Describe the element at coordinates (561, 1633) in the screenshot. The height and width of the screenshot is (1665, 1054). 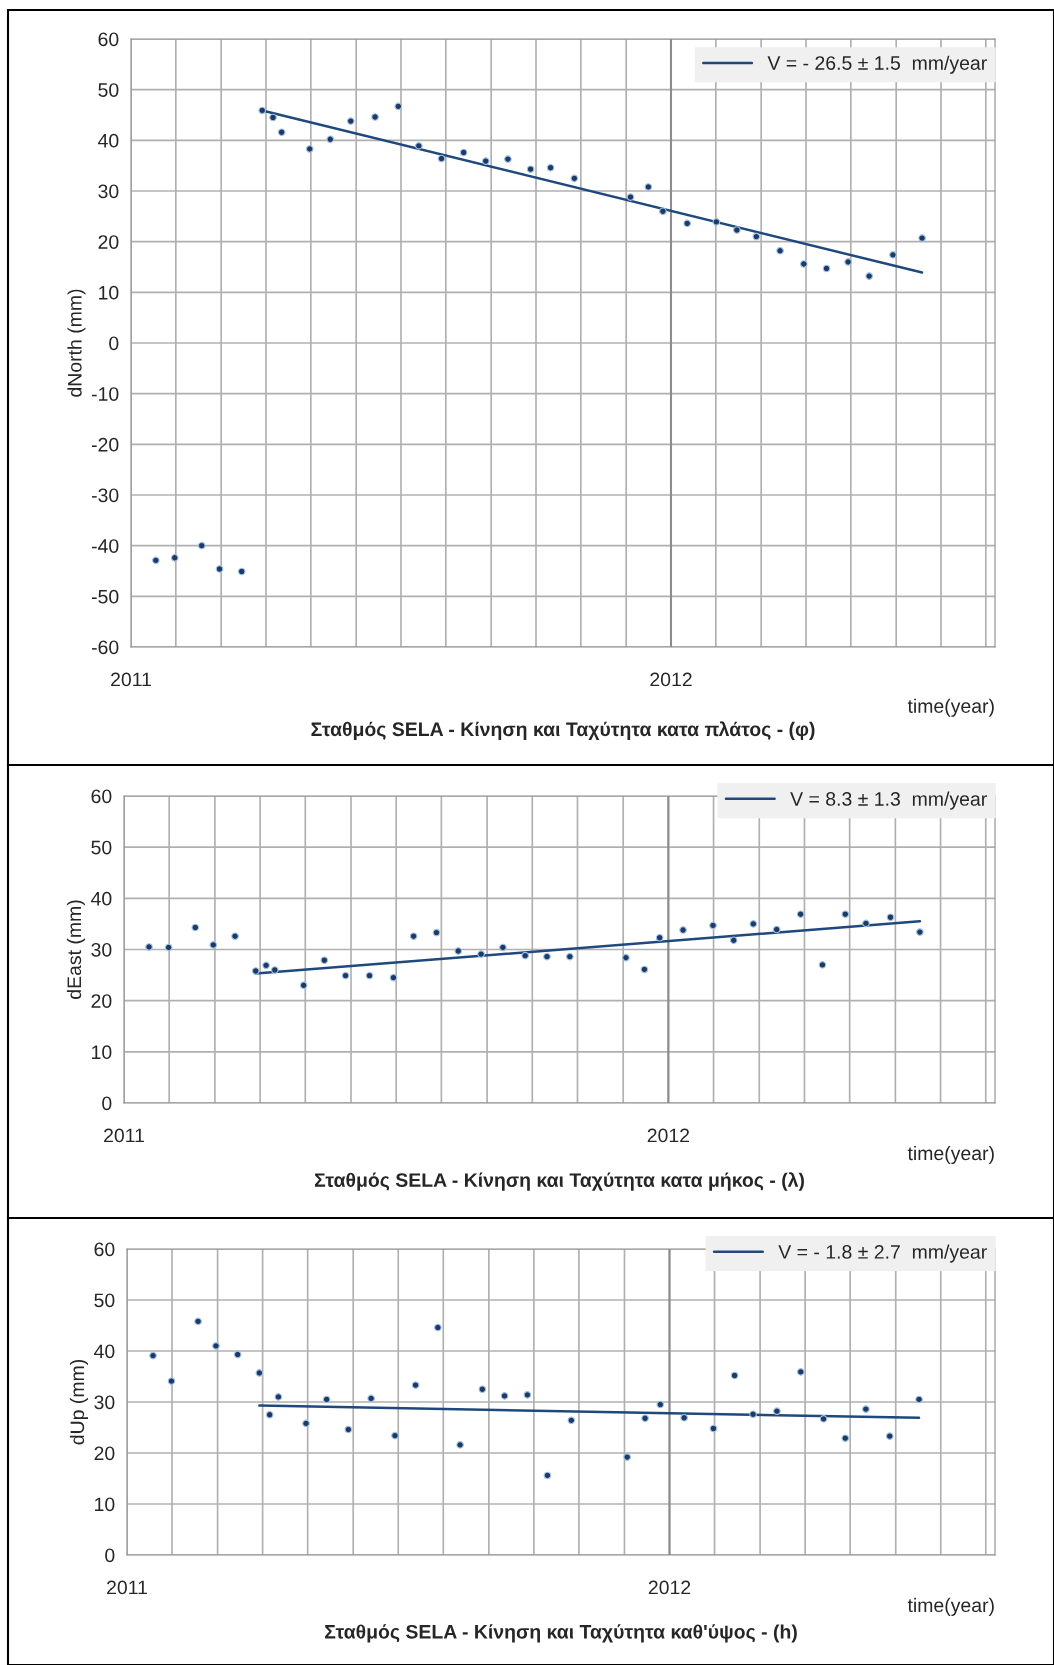
I see `text: Σταθμός SELA - Κίνηση και Ταχύτητα καθ'ύψος - (h)` at that location.